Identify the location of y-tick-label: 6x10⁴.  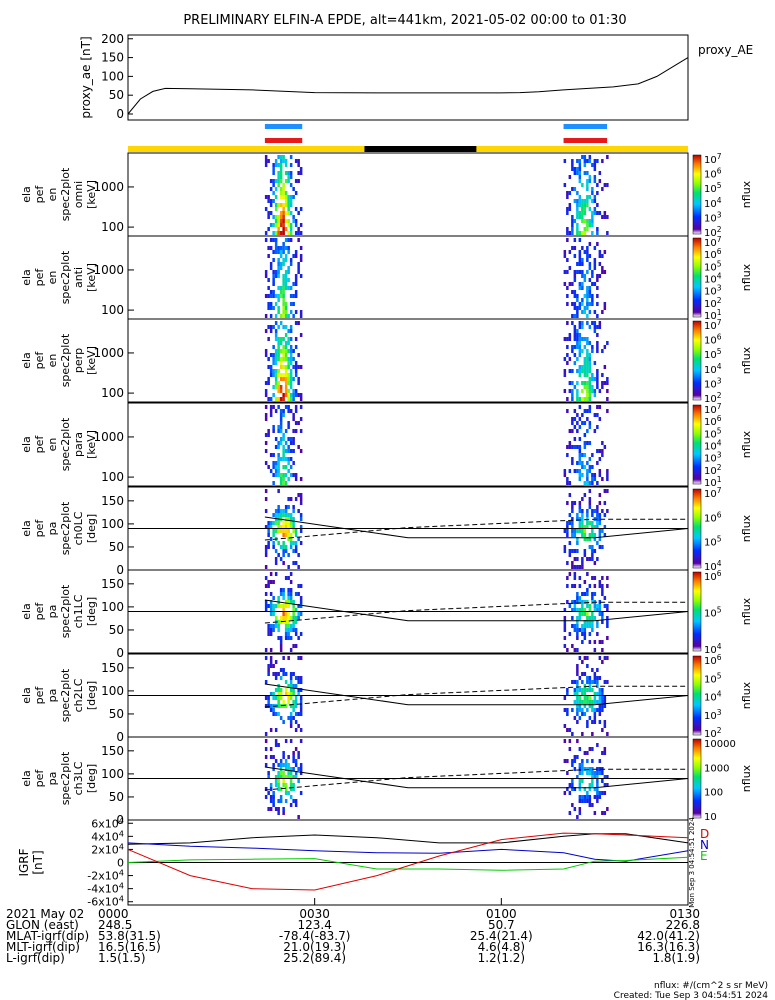
(107, 822).